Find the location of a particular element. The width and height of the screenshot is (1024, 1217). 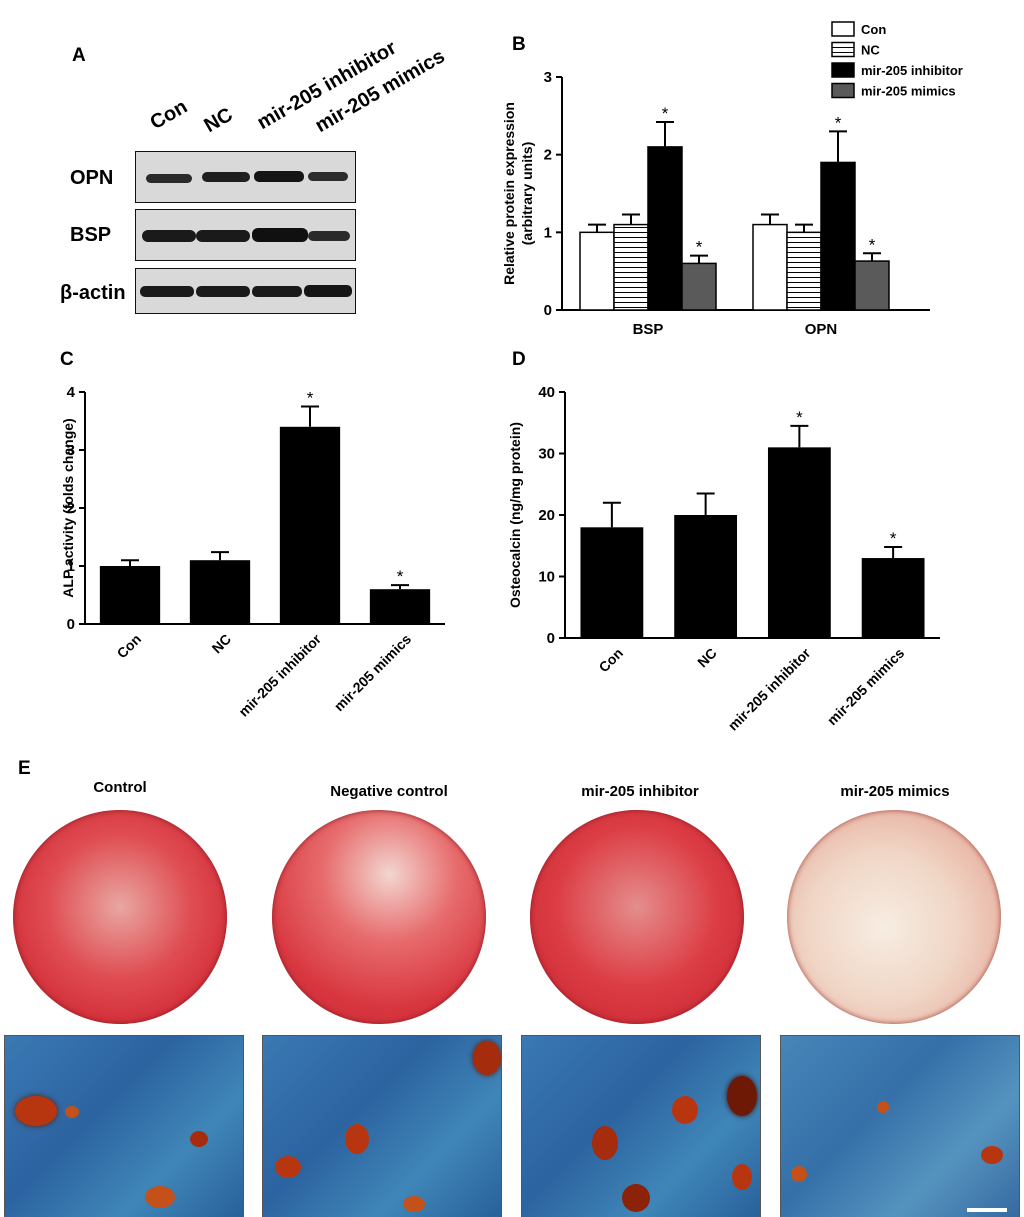

stain-title-negative-control: Negative control is located at coordinates (389, 791).